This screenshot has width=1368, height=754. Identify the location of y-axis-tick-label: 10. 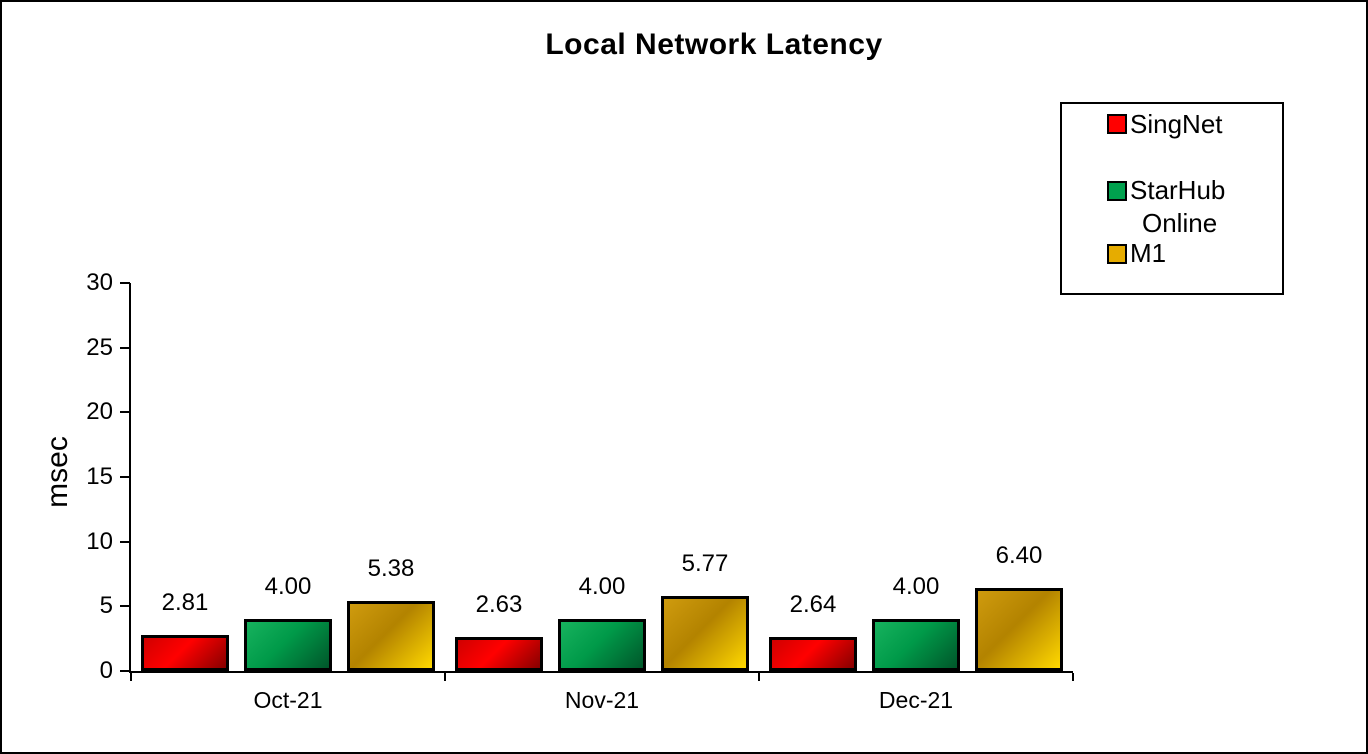
(99, 541).